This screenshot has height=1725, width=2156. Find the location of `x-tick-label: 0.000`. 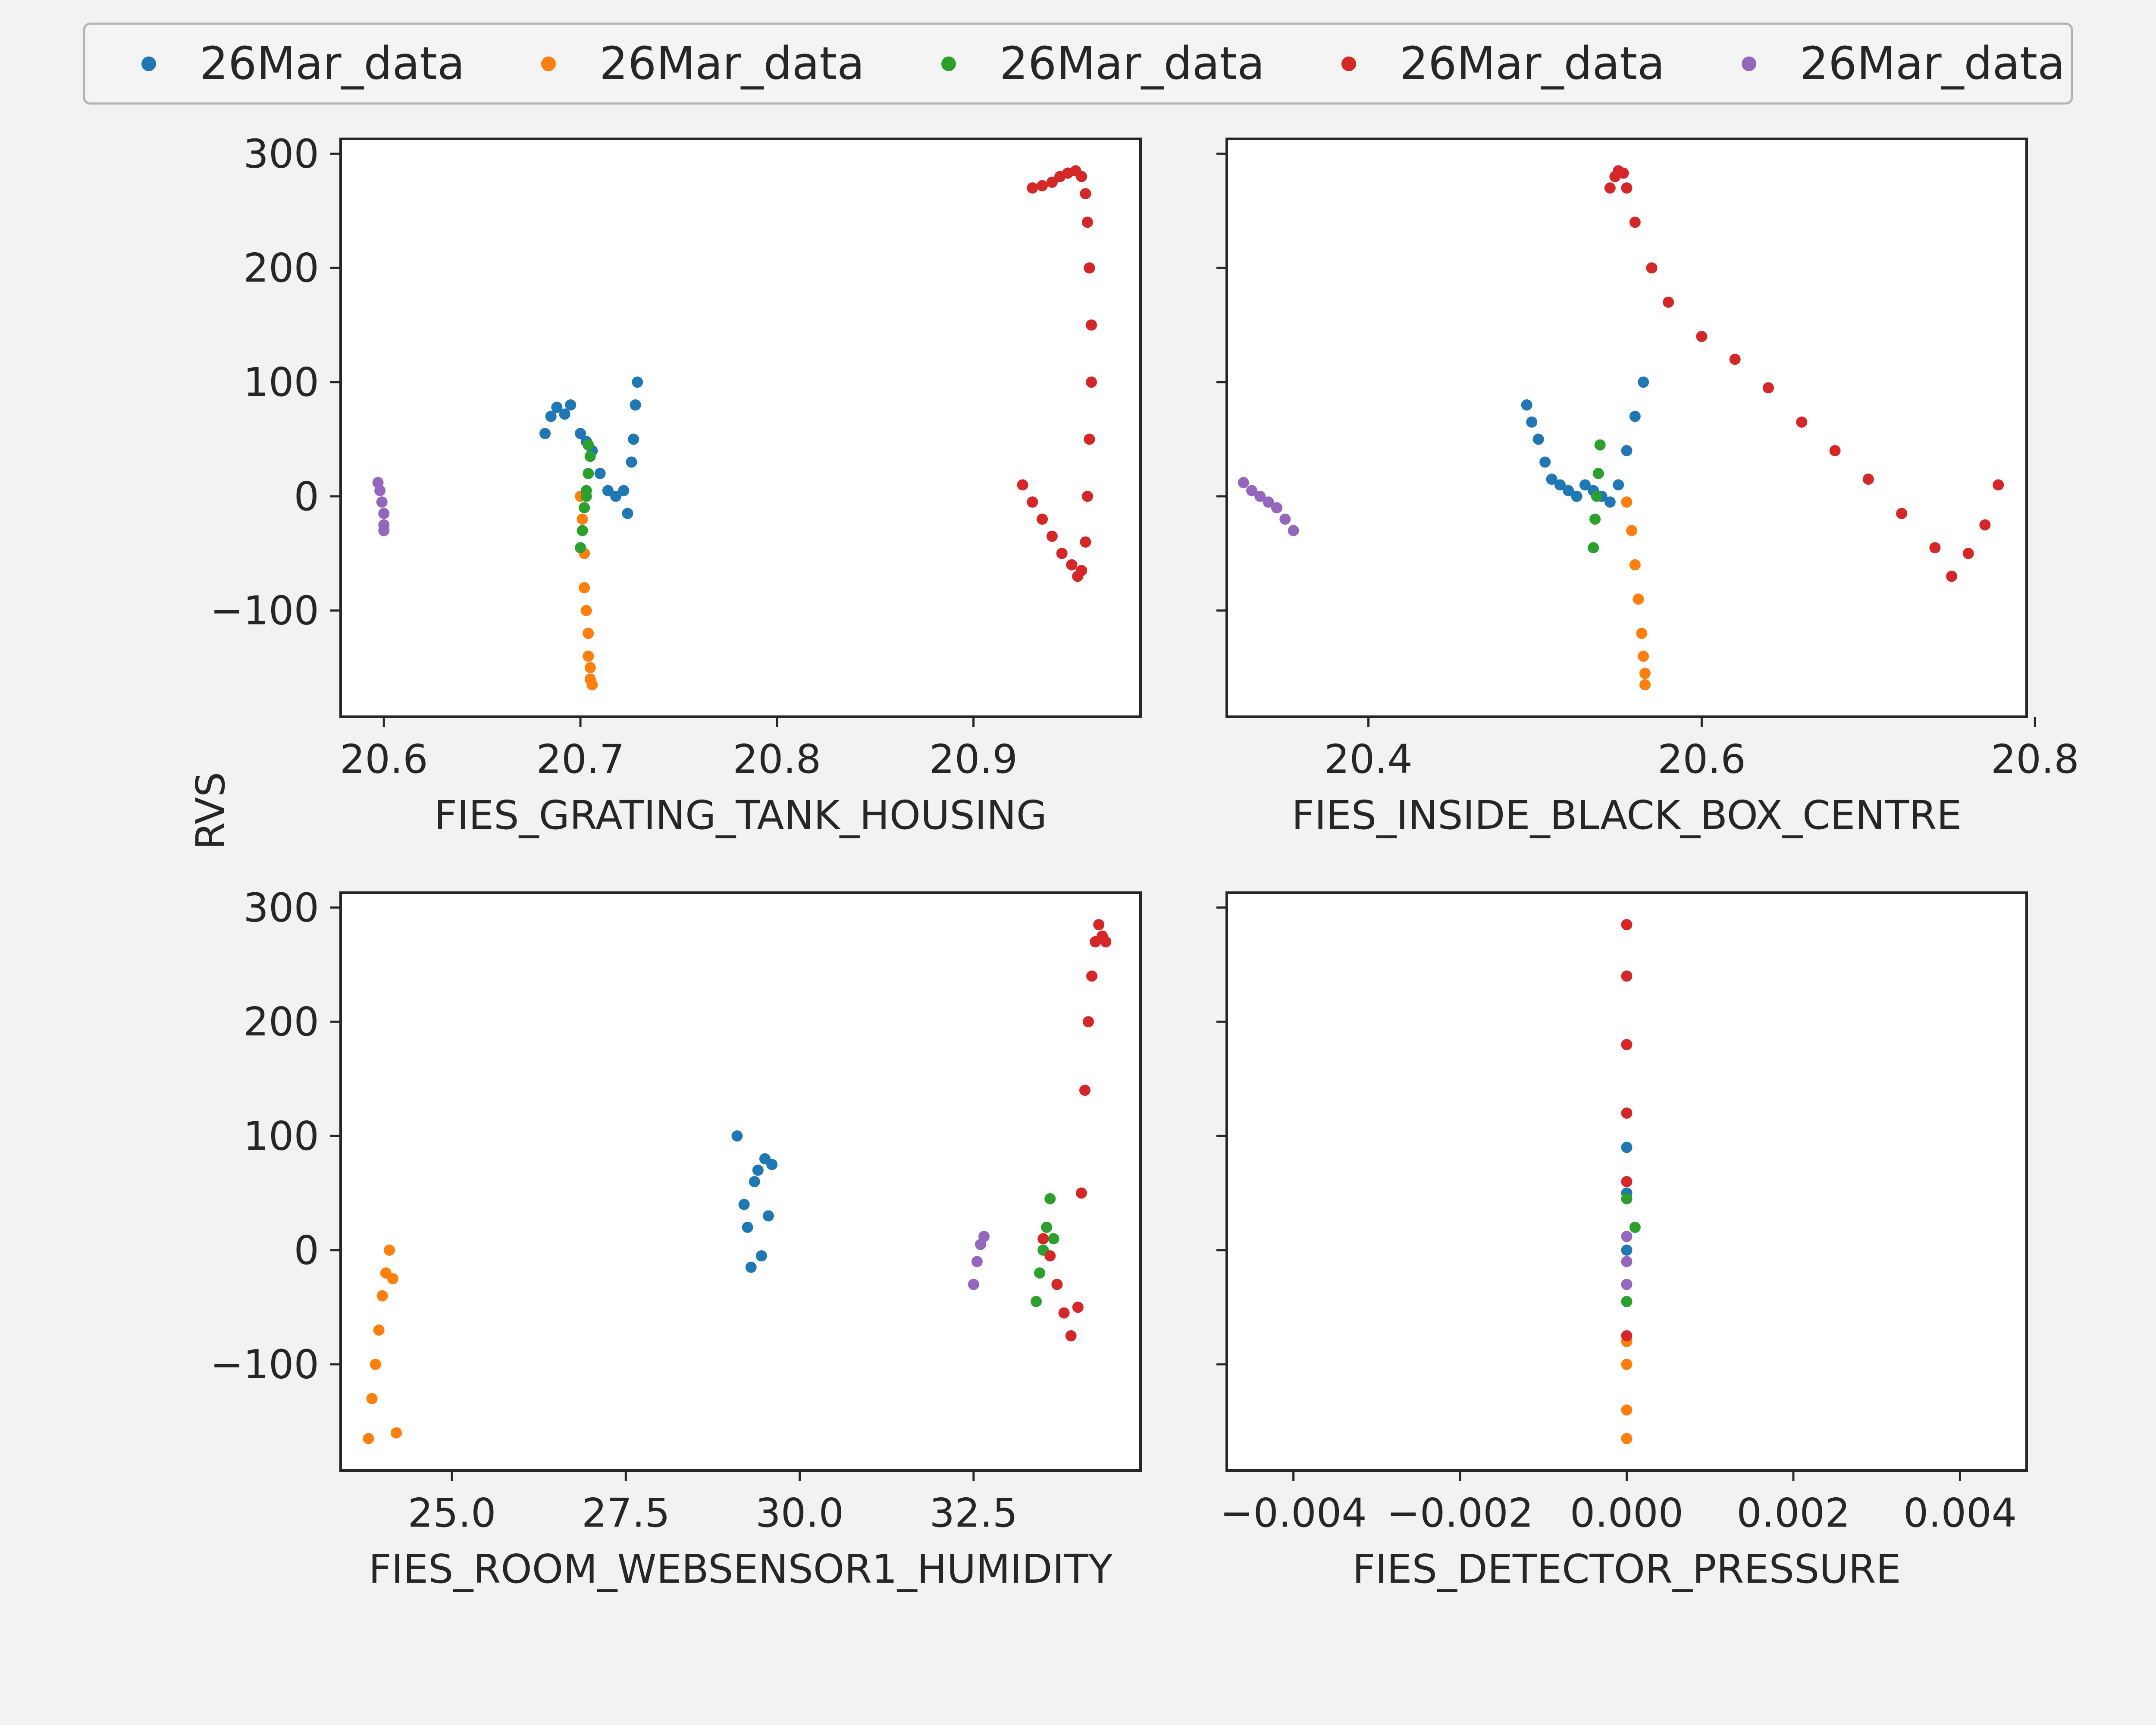

x-tick-label: 0.000 is located at coordinates (1626, 1513).